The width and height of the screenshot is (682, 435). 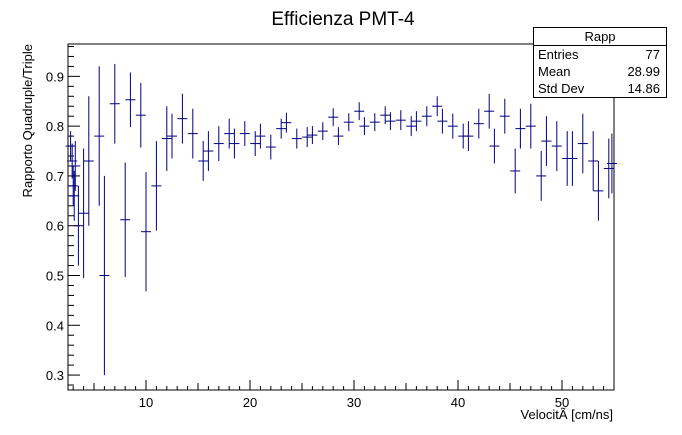 I want to click on stats-value: 14.86, so click(x=643, y=88).